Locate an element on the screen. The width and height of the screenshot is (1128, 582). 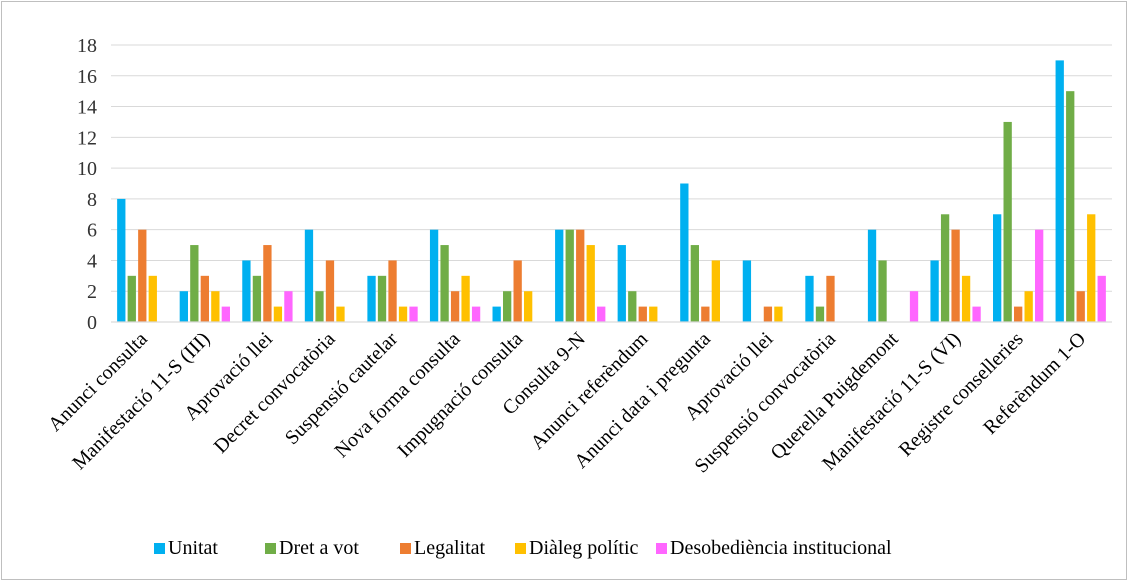
y-tick-label: 14 is located at coordinates (87, 108).